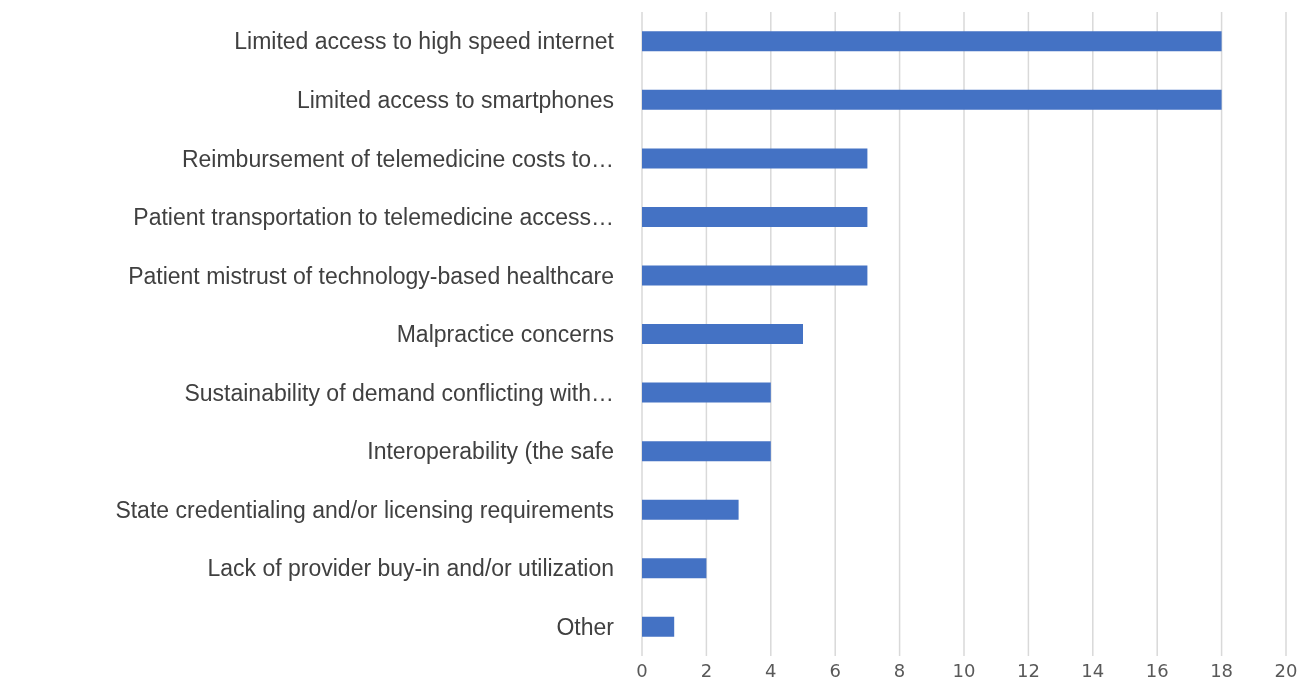 This screenshot has width=1308, height=696. I want to click on x-tick-label: 18, so click(1222, 670).